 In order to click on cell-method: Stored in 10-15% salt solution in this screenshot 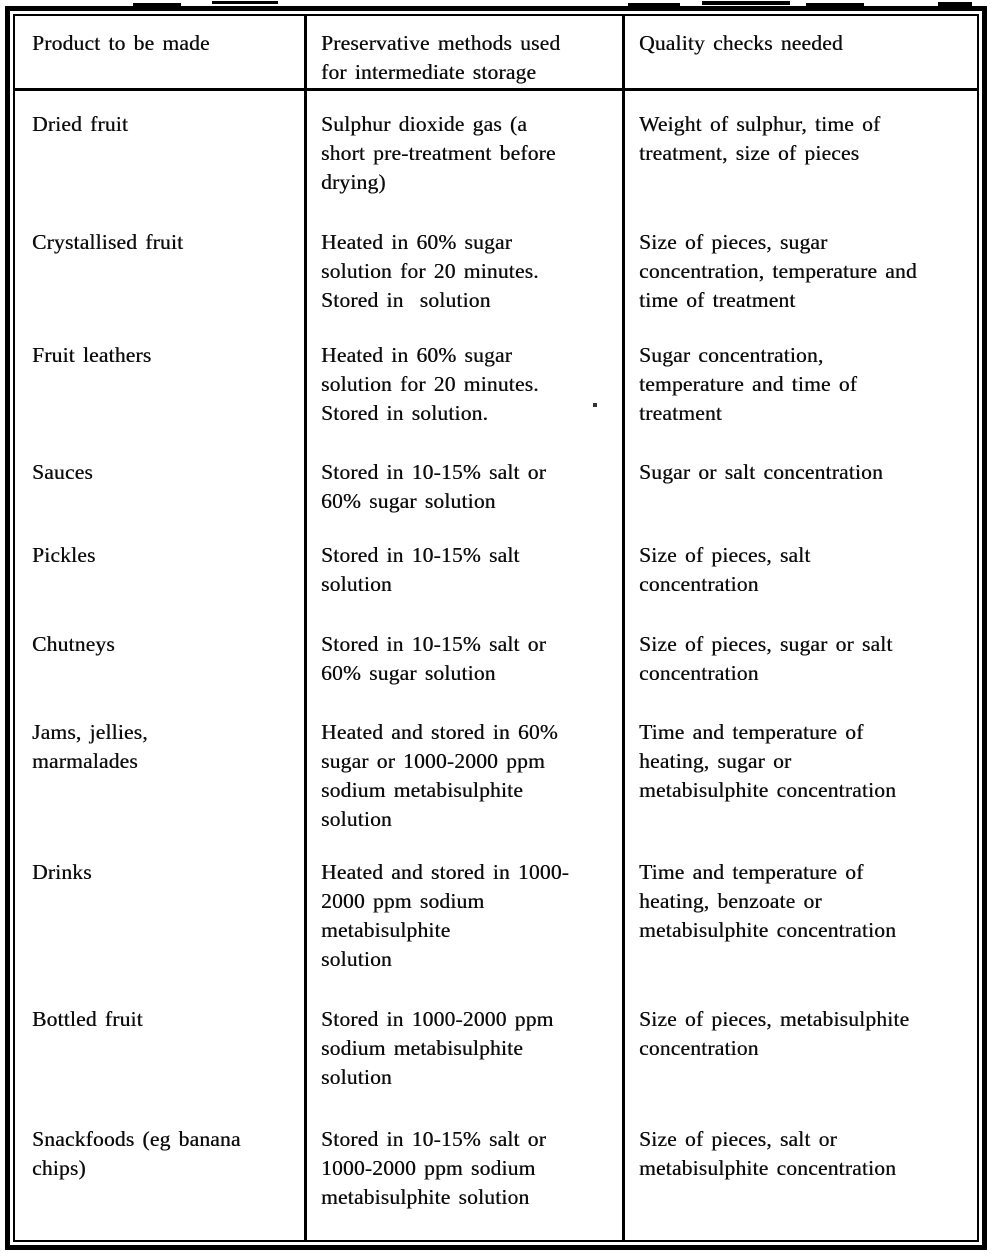, I will do `click(466, 566)`.